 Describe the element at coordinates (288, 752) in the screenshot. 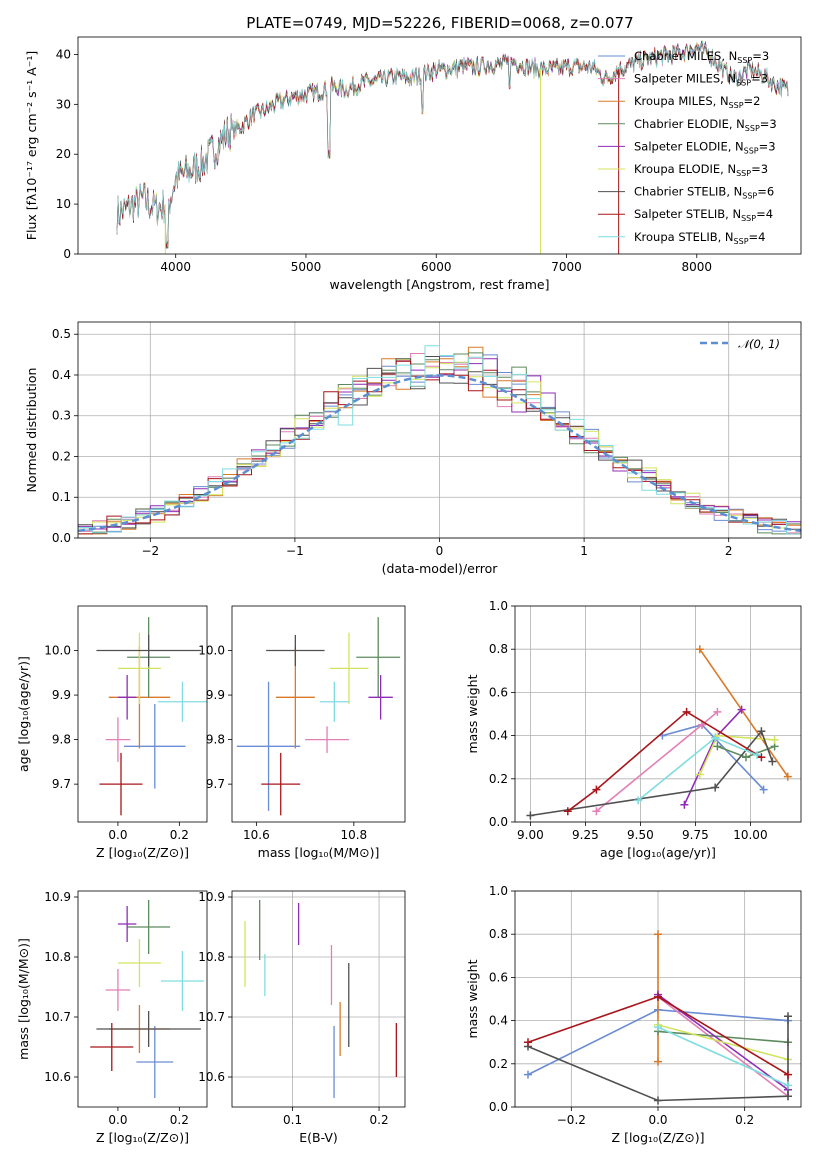

I see `age-vs-mass-axes: 10.6 10.8 9.7 9.8 9.9 10.0 mass [log₁₀(M/M⊙)]` at that location.